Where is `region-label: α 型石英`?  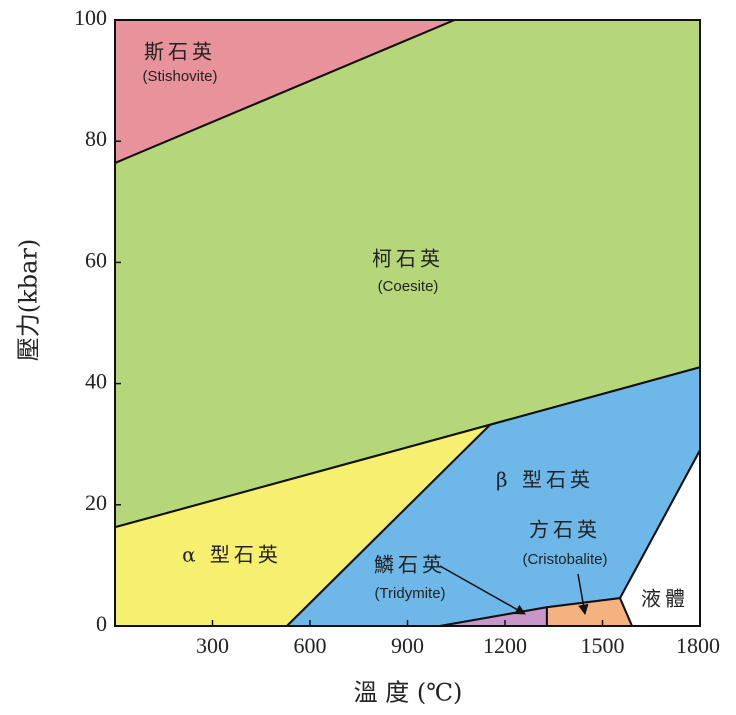 region-label: α 型石英 is located at coordinates (232, 555).